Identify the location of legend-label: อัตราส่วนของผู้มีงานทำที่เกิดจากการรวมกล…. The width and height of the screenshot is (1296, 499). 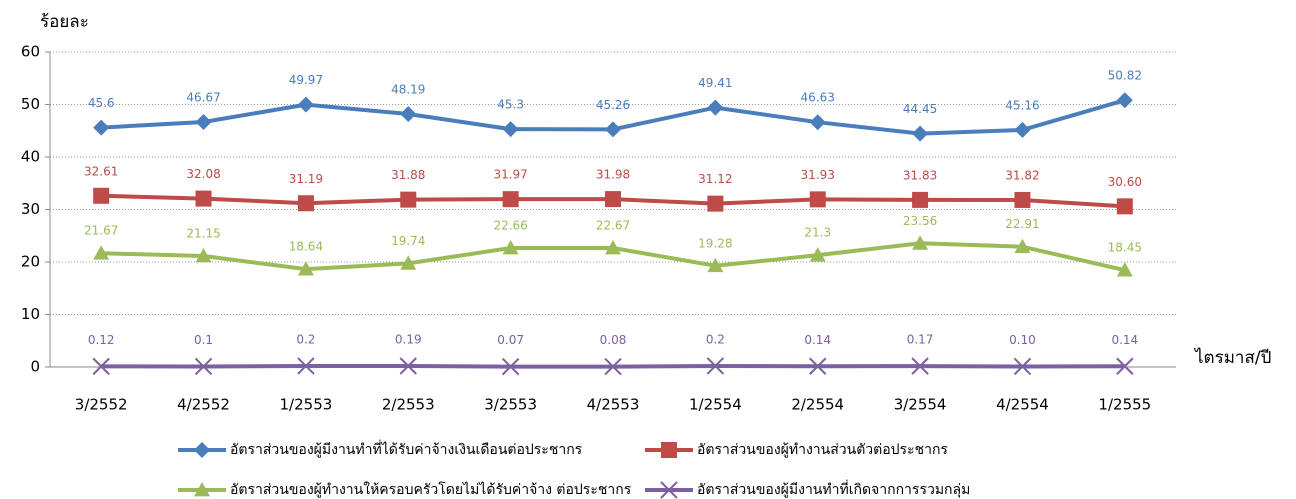
(833, 489).